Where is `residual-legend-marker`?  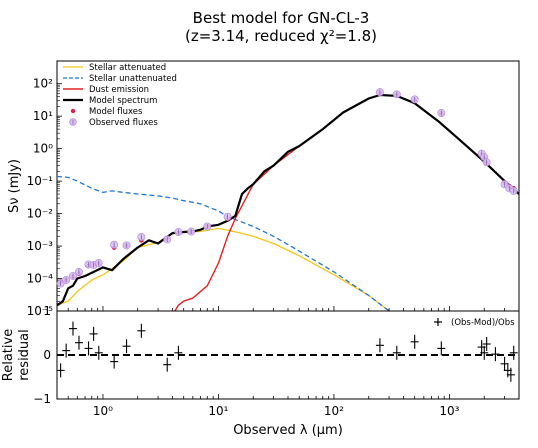
residual-legend-marker is located at coordinates (438, 322).